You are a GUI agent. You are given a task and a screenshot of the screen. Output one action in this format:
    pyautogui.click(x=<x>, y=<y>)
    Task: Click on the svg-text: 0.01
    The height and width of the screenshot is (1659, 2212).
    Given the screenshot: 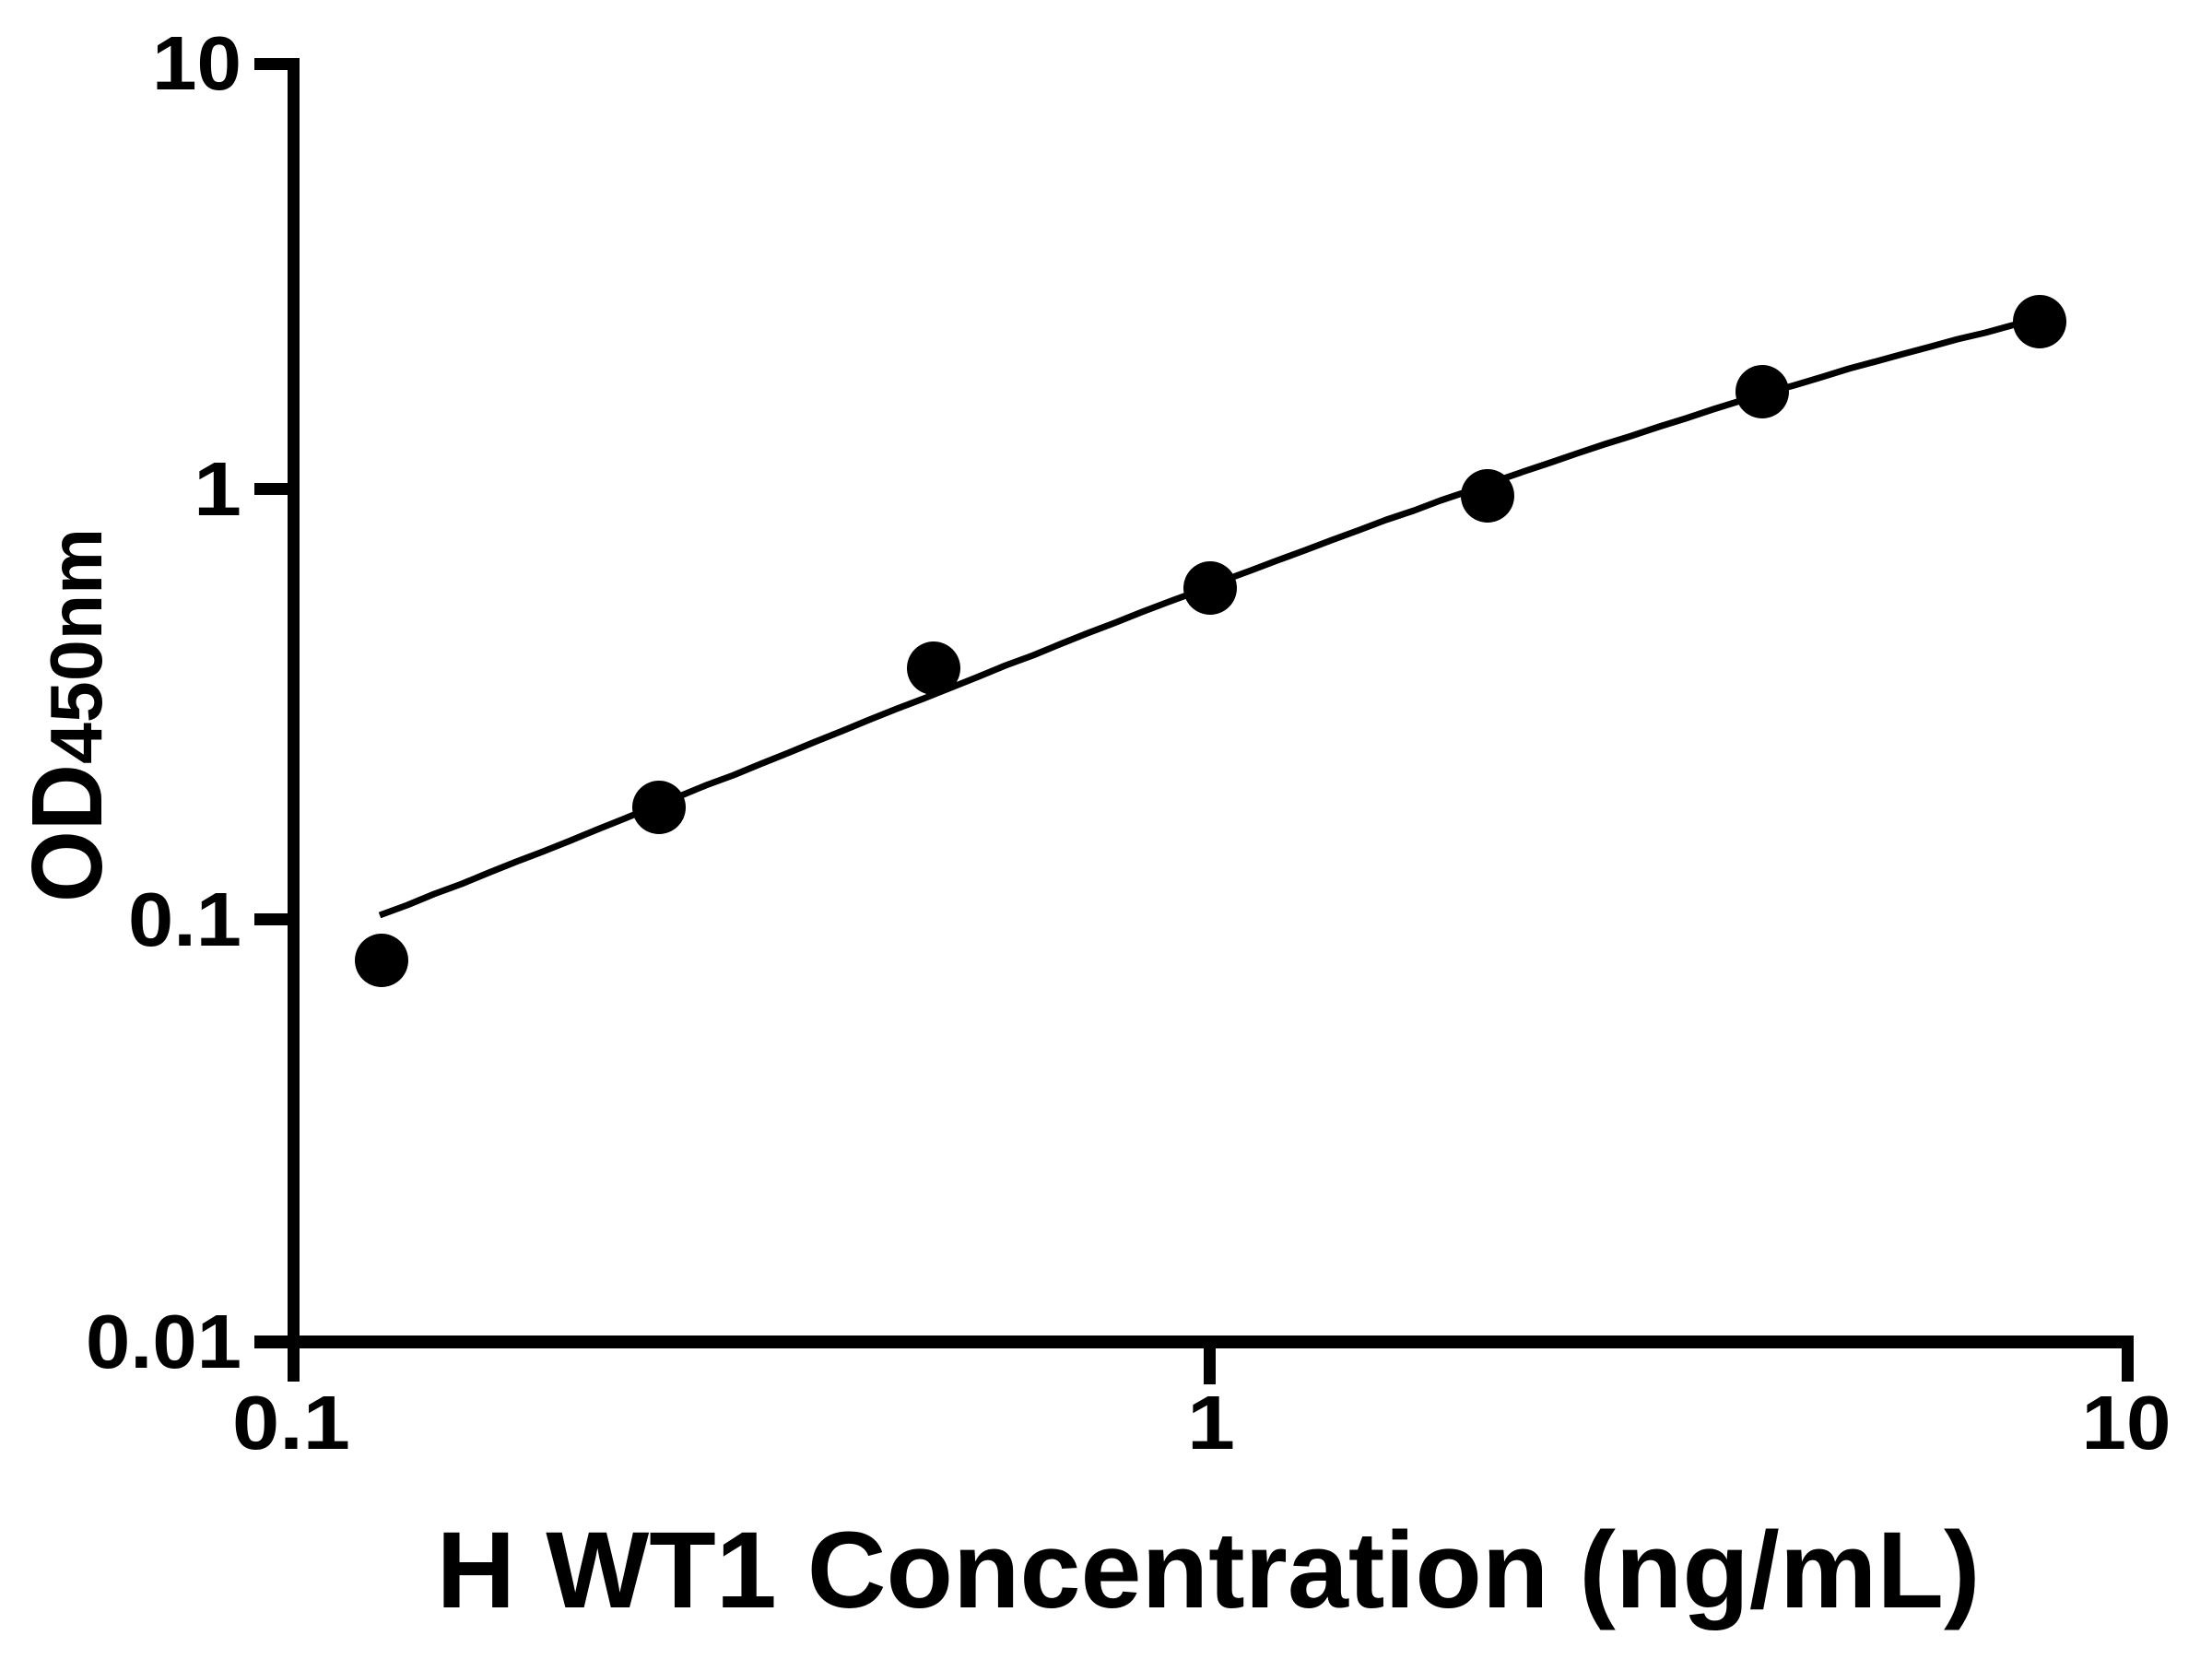 What is the action you would take?
    pyautogui.click(x=163, y=1341)
    